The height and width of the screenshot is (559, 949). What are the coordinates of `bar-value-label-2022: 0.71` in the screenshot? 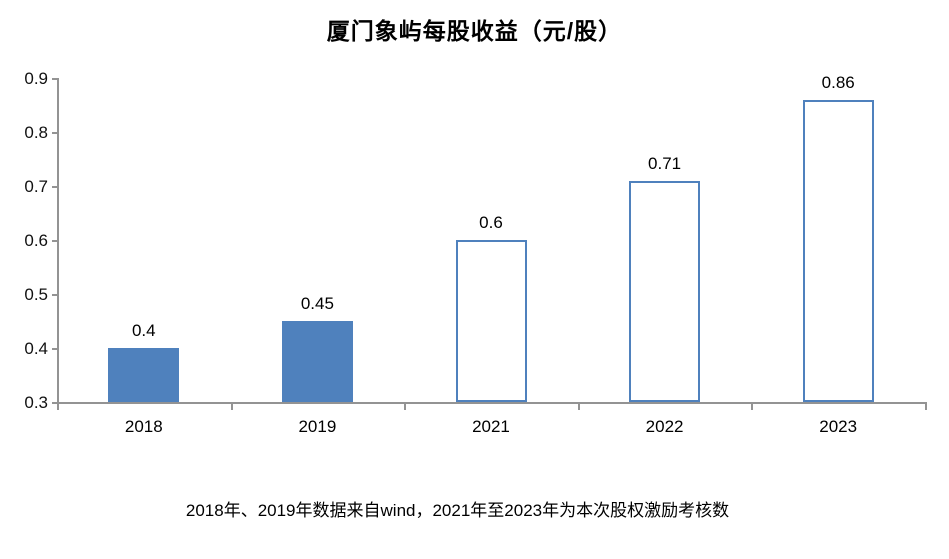 It's located at (665, 163).